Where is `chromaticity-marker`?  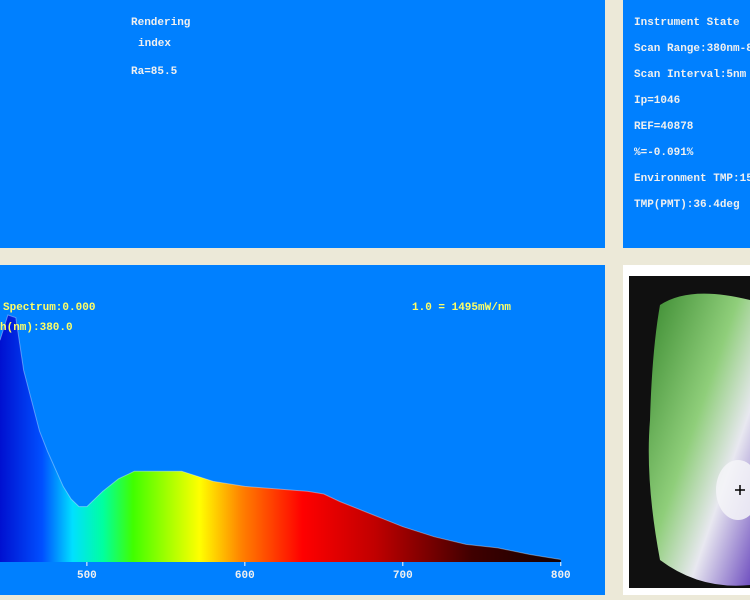
chromaticity-marker is located at coordinates (740, 490).